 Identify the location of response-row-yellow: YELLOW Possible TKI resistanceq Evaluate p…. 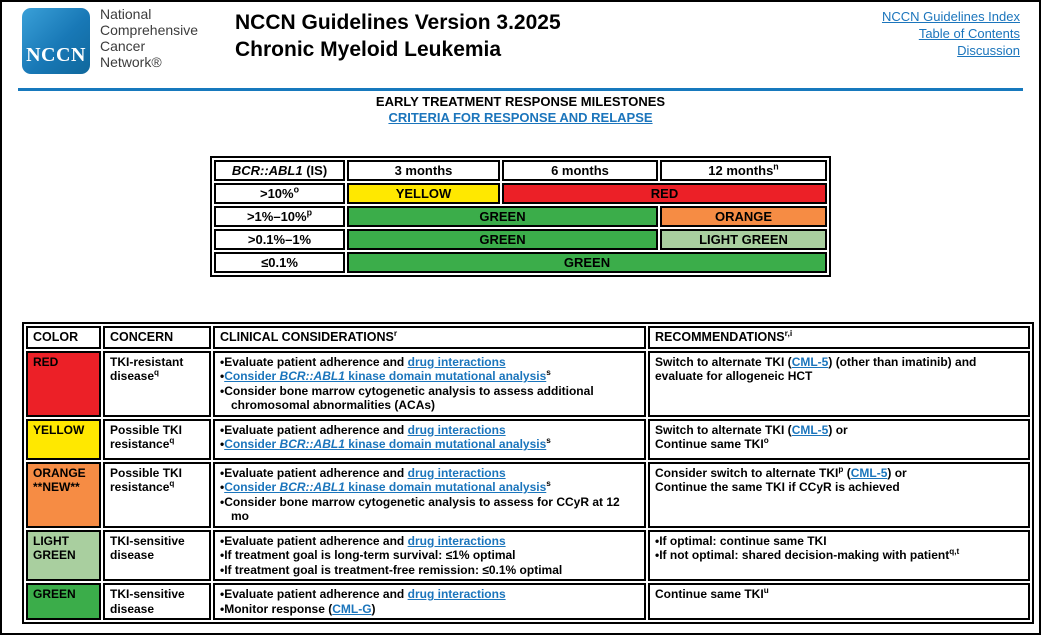
(528, 439).